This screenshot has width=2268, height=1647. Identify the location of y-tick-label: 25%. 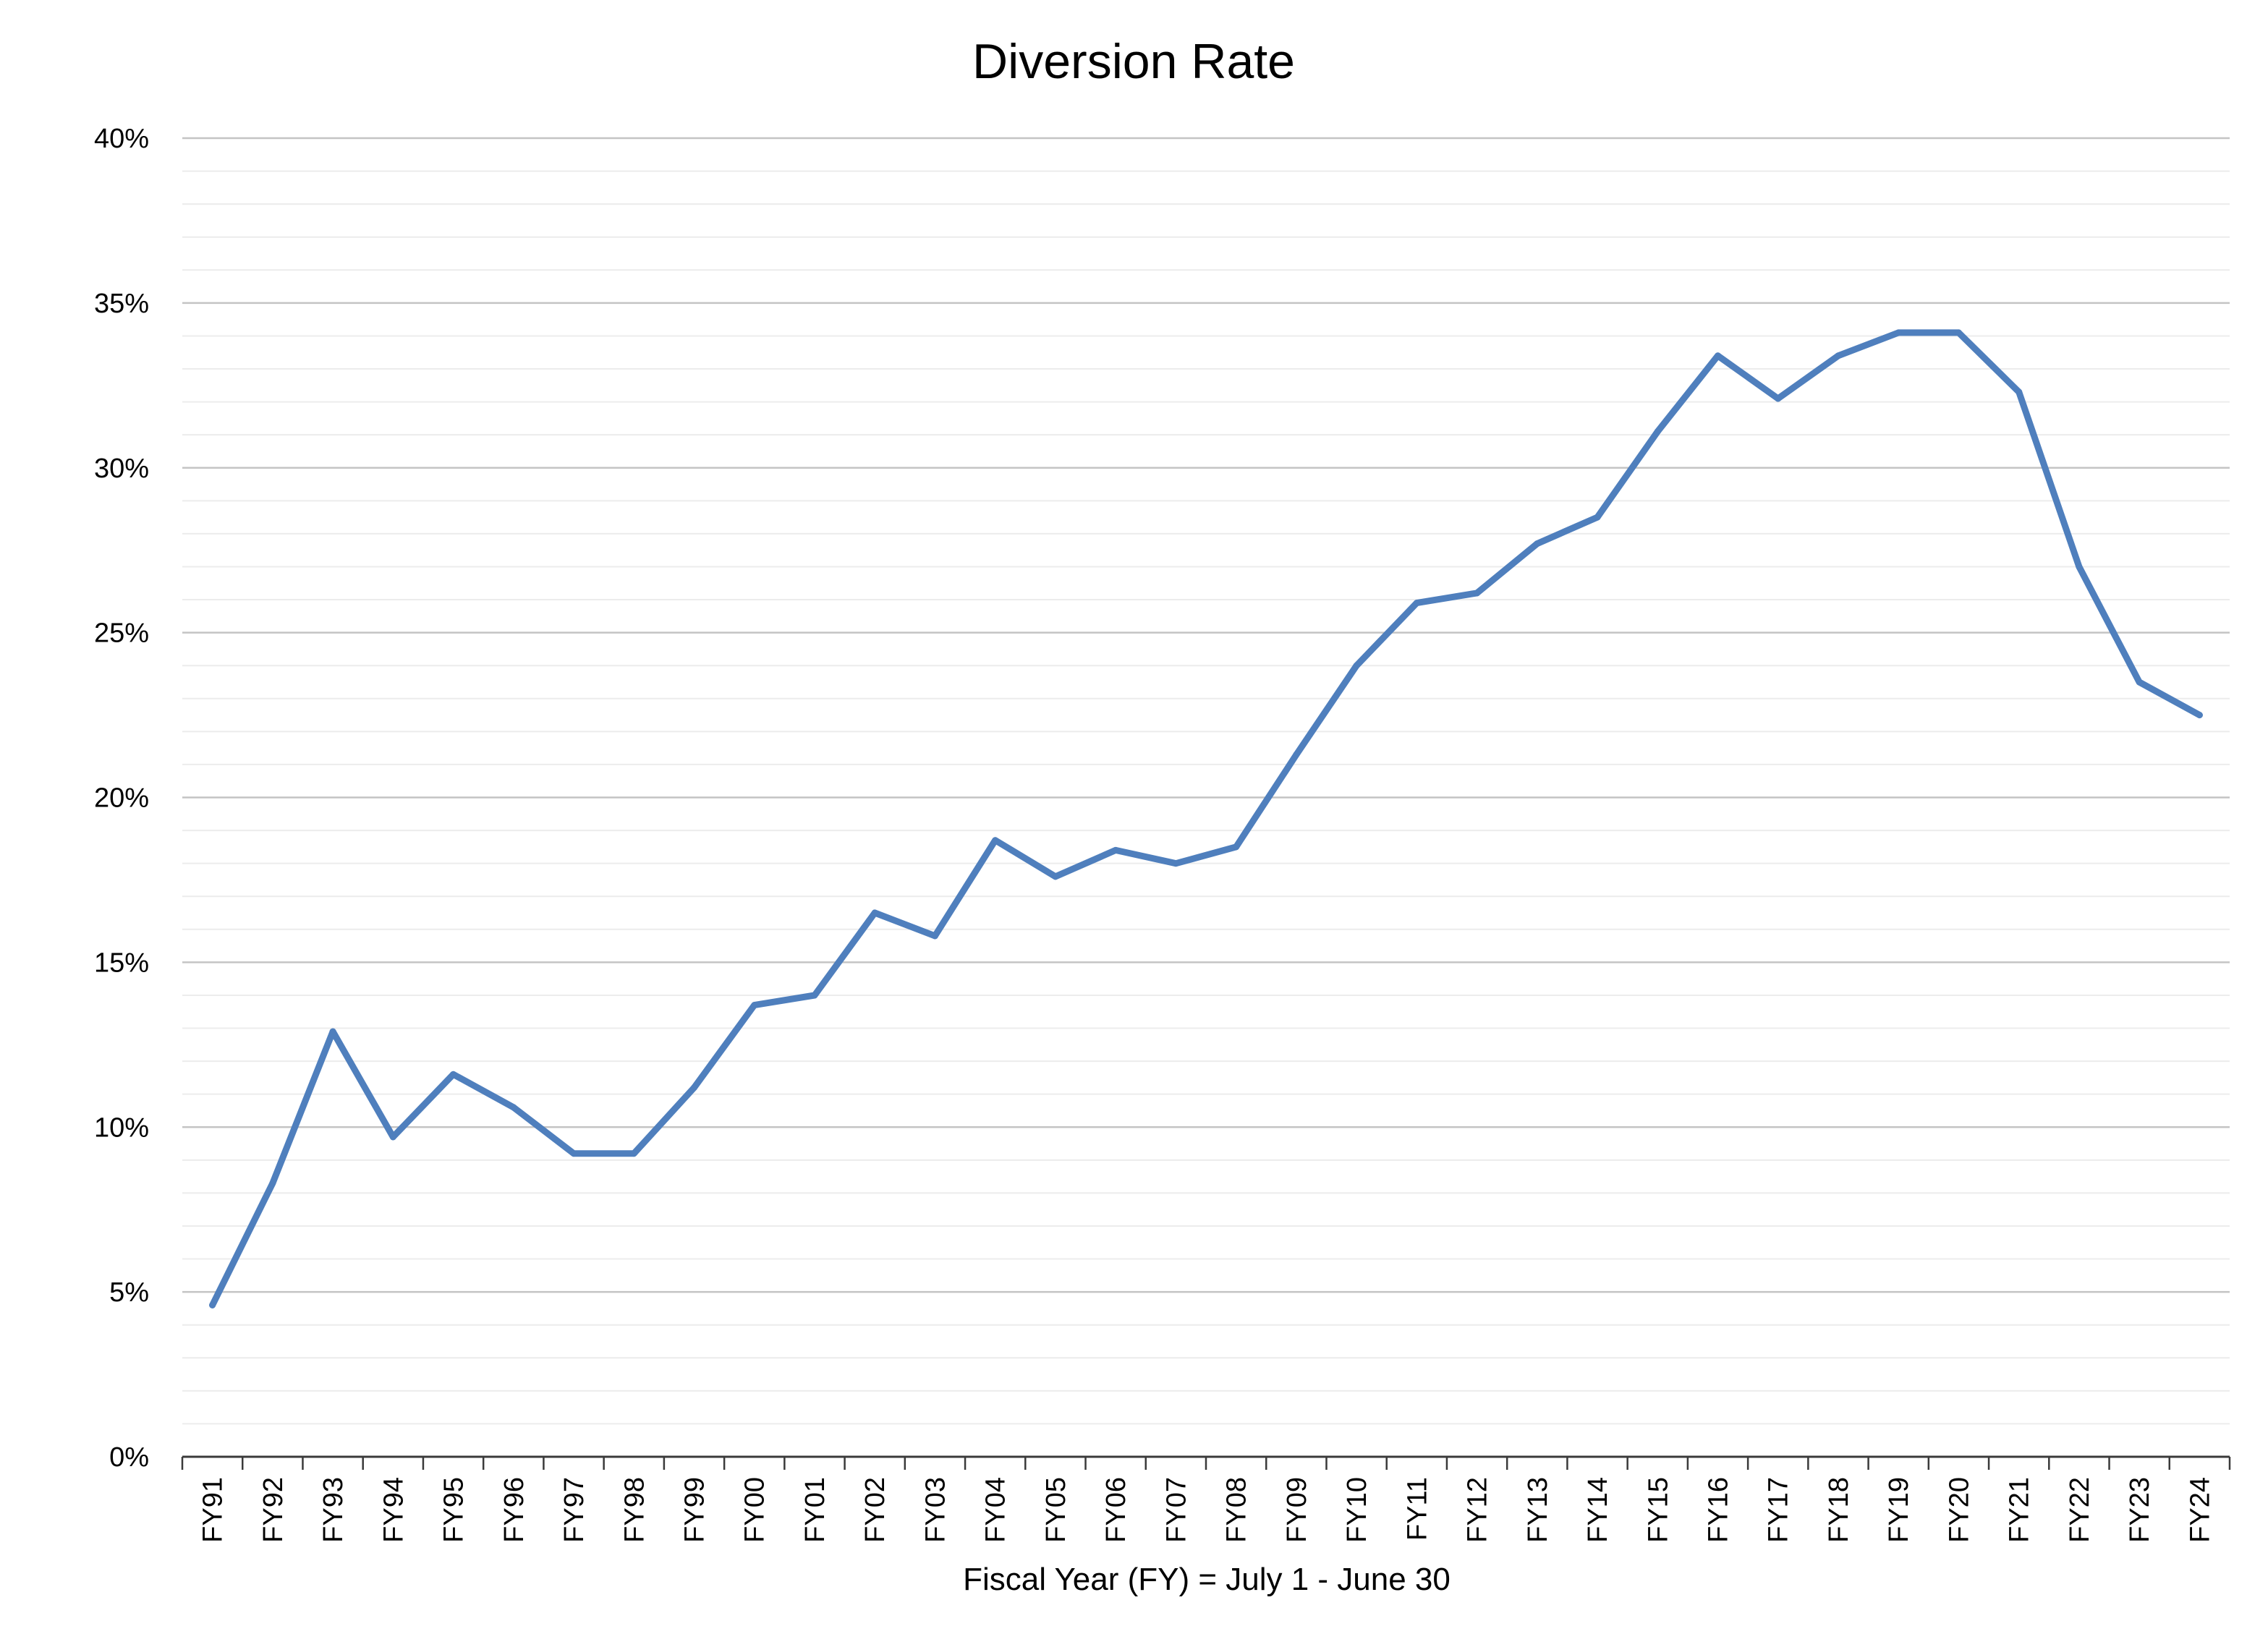
(121, 633).